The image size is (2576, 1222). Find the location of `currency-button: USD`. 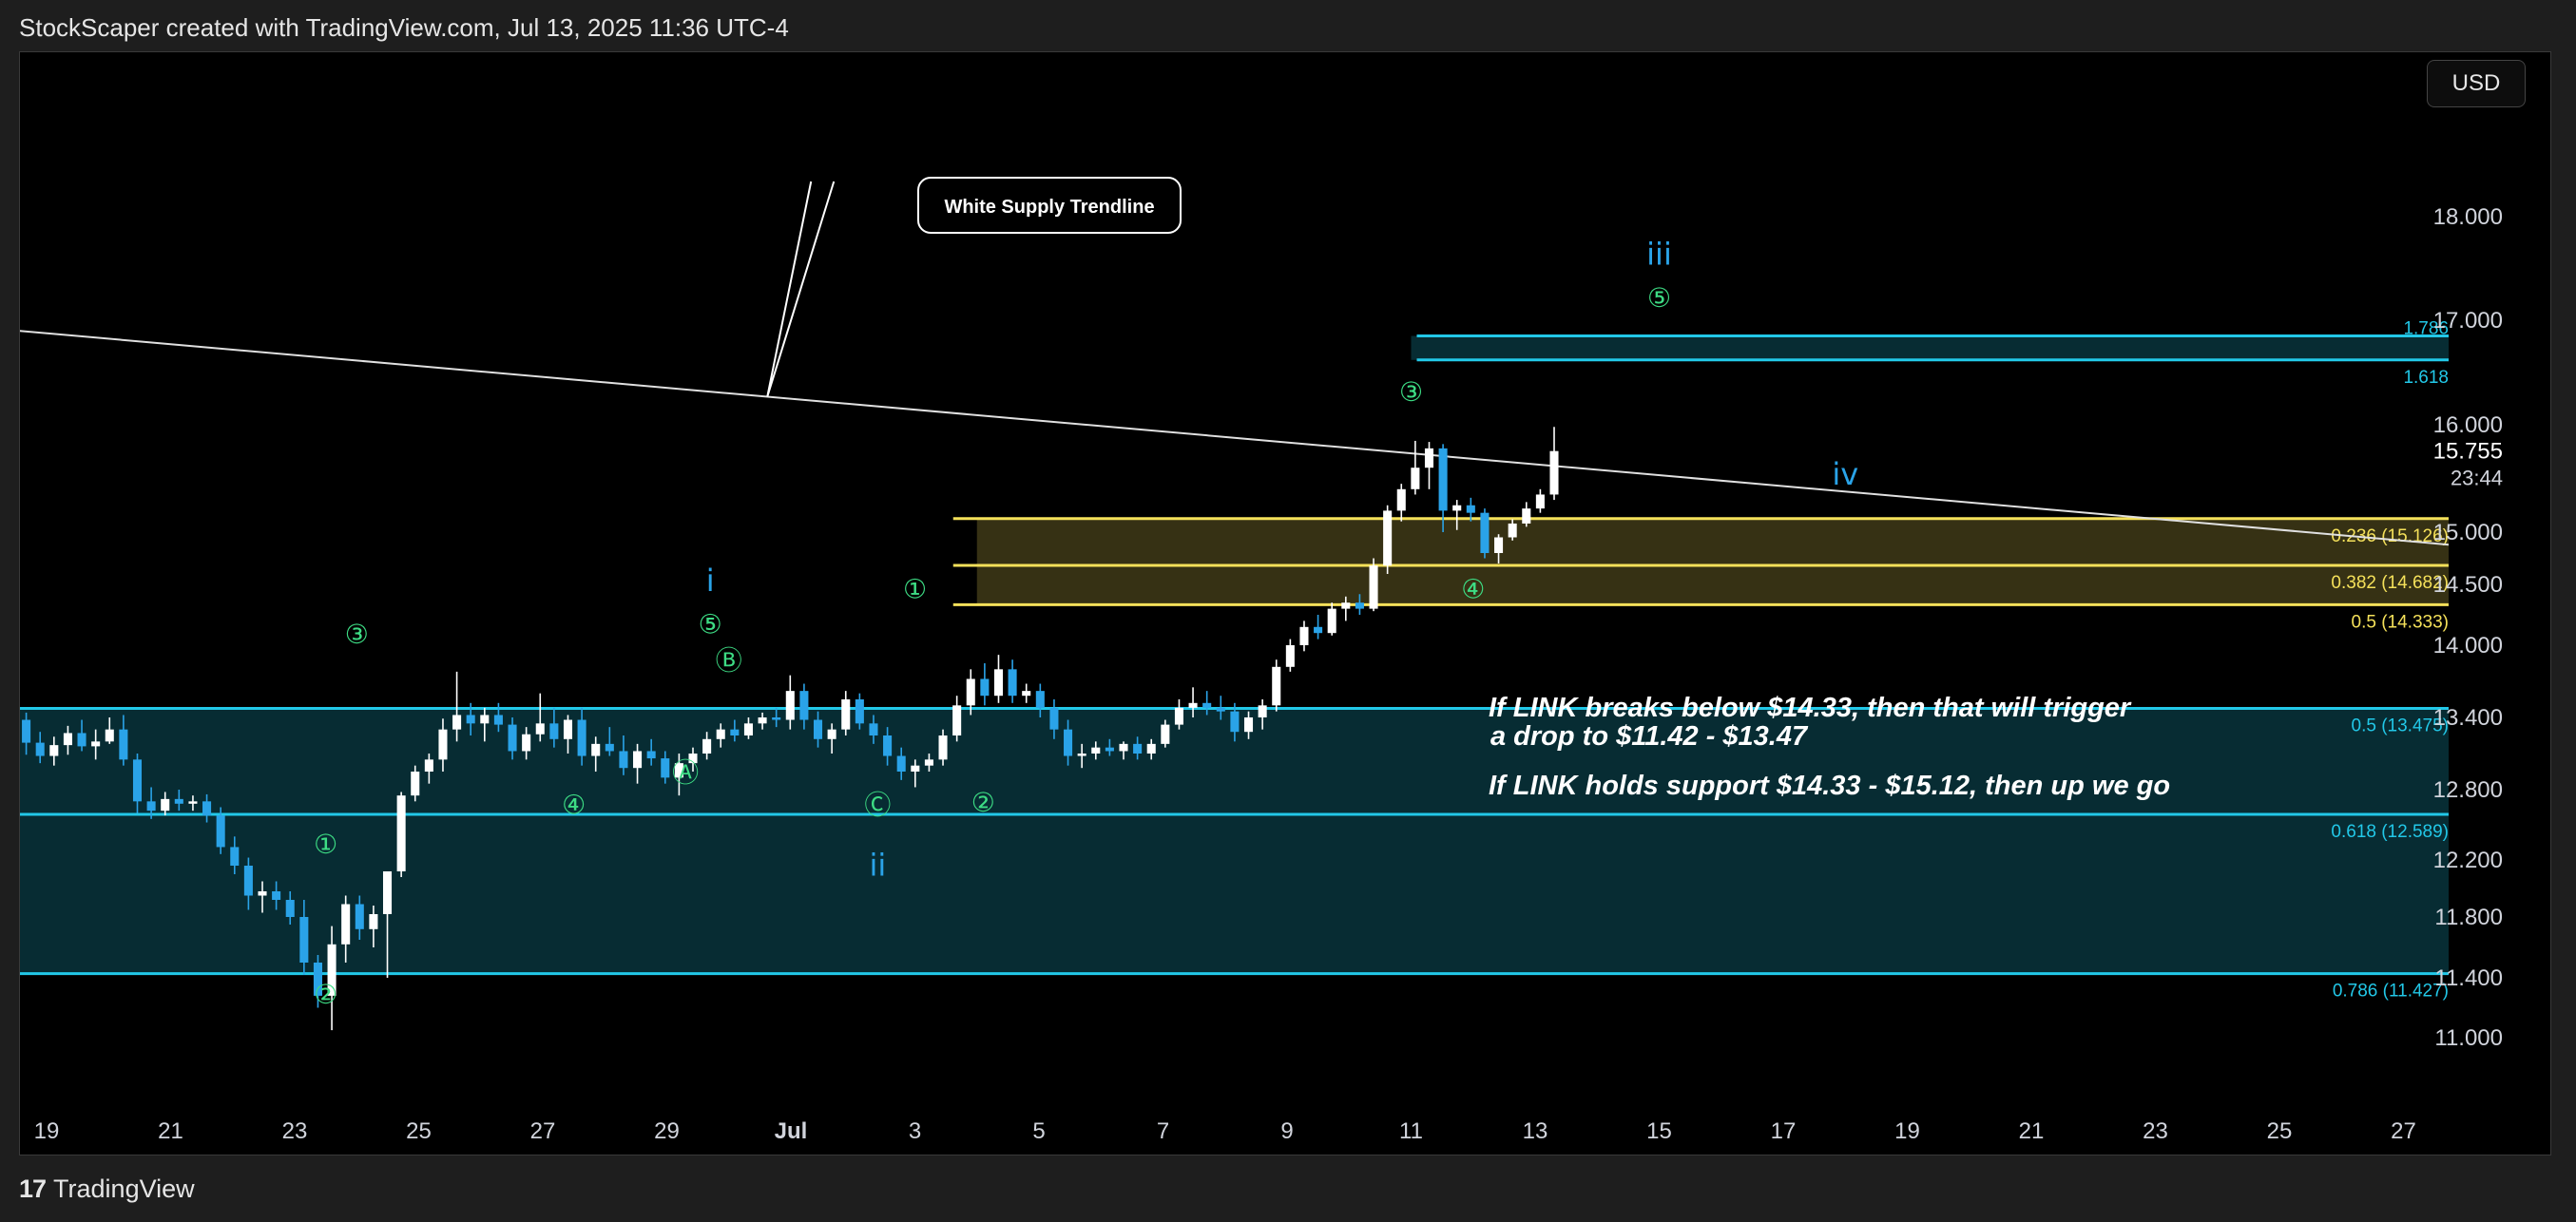

currency-button: USD is located at coordinates (2476, 83).